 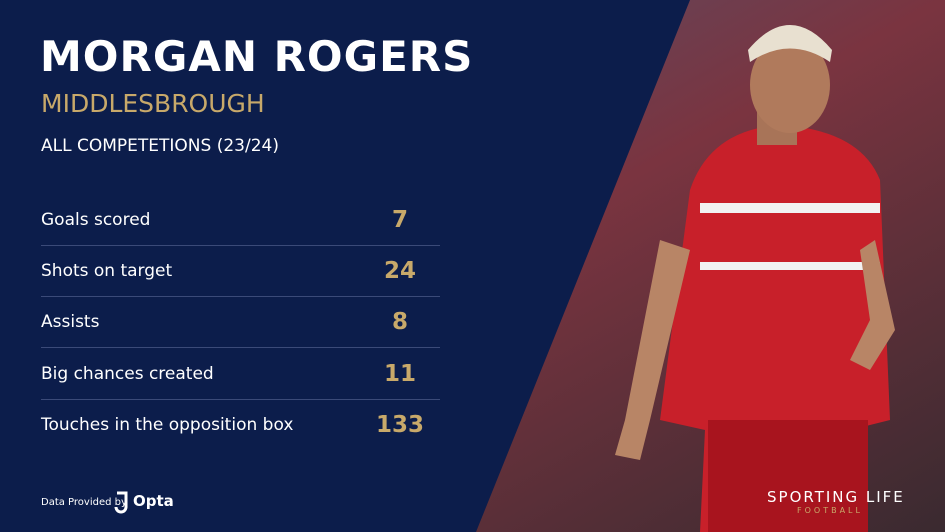 What do you see at coordinates (836, 497) in the screenshot?
I see `brand: SPORTING LIFE` at bounding box center [836, 497].